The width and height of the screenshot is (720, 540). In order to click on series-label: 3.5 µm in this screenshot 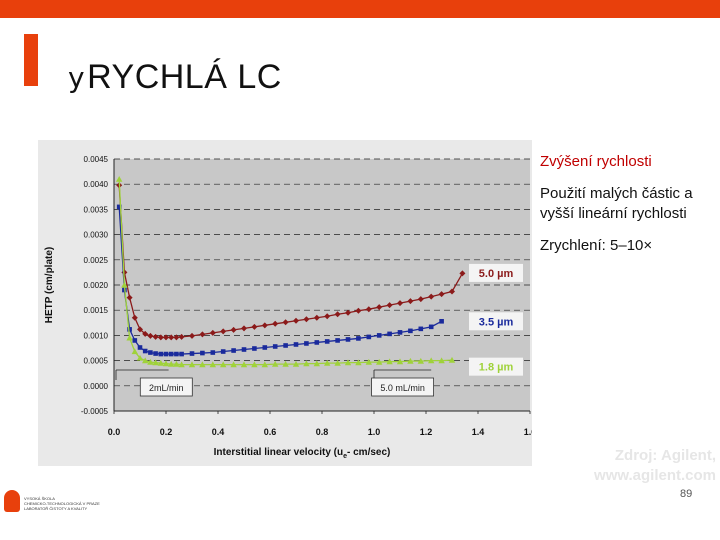, I will do `click(496, 322)`.